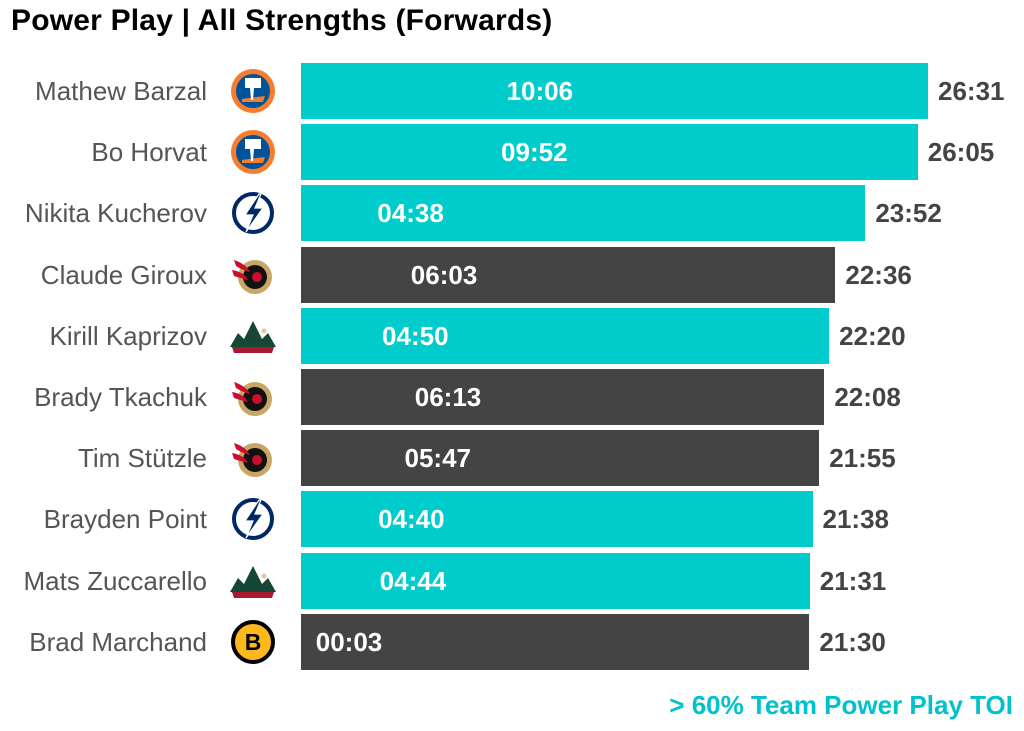 This screenshot has height=731, width=1024. I want to click on bar-row: Brad Marchand B 00:03 21:30, so click(512, 641).